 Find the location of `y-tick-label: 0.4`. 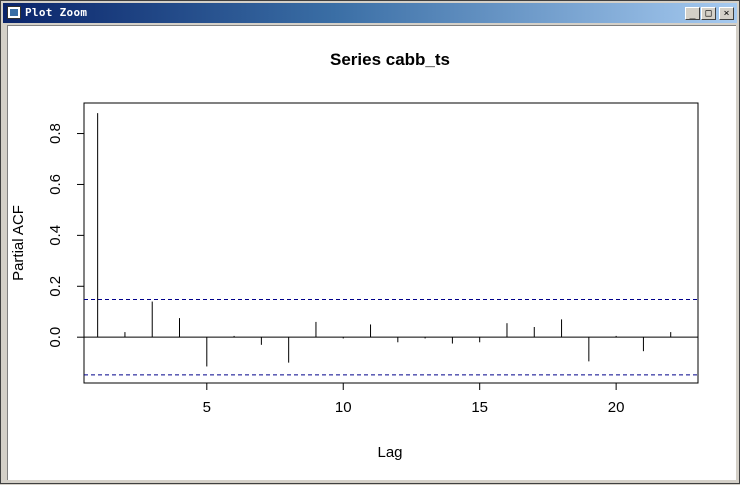

y-tick-label: 0.4 is located at coordinates (55, 235).